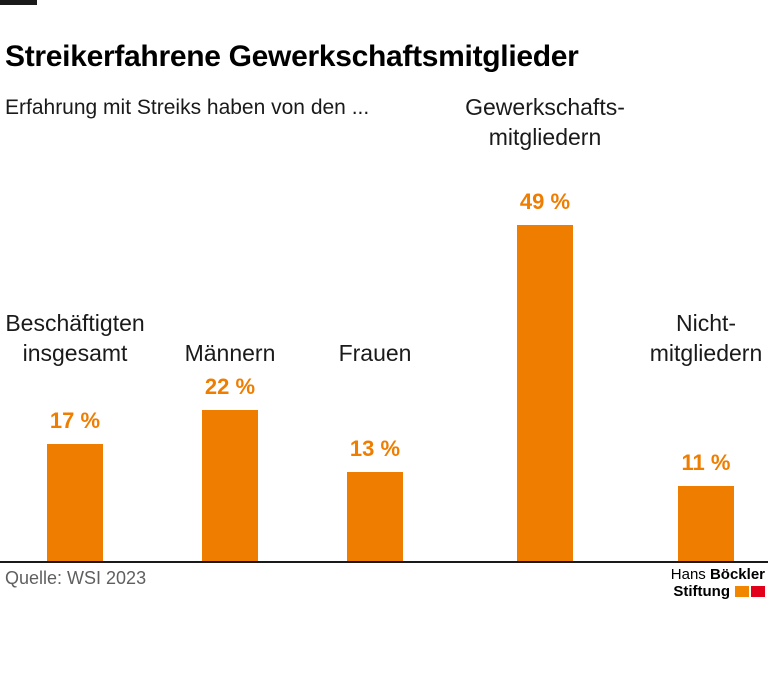  I want to click on bar-category-line: Nicht-, so click(706, 323).